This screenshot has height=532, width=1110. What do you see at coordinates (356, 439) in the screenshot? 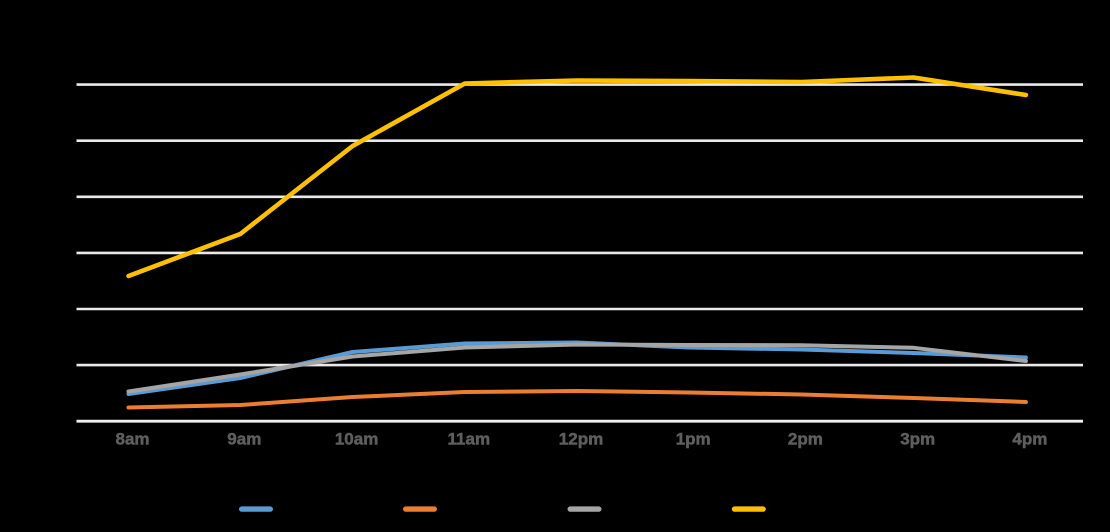
I see `svg-text: 10am` at bounding box center [356, 439].